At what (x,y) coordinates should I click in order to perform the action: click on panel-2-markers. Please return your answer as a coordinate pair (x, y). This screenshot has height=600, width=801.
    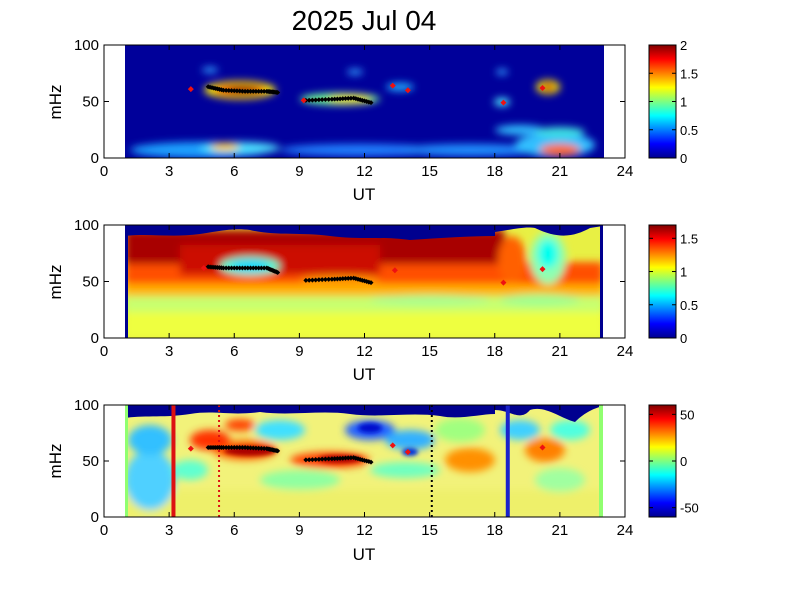
    Looking at the image, I should click on (373, 275).